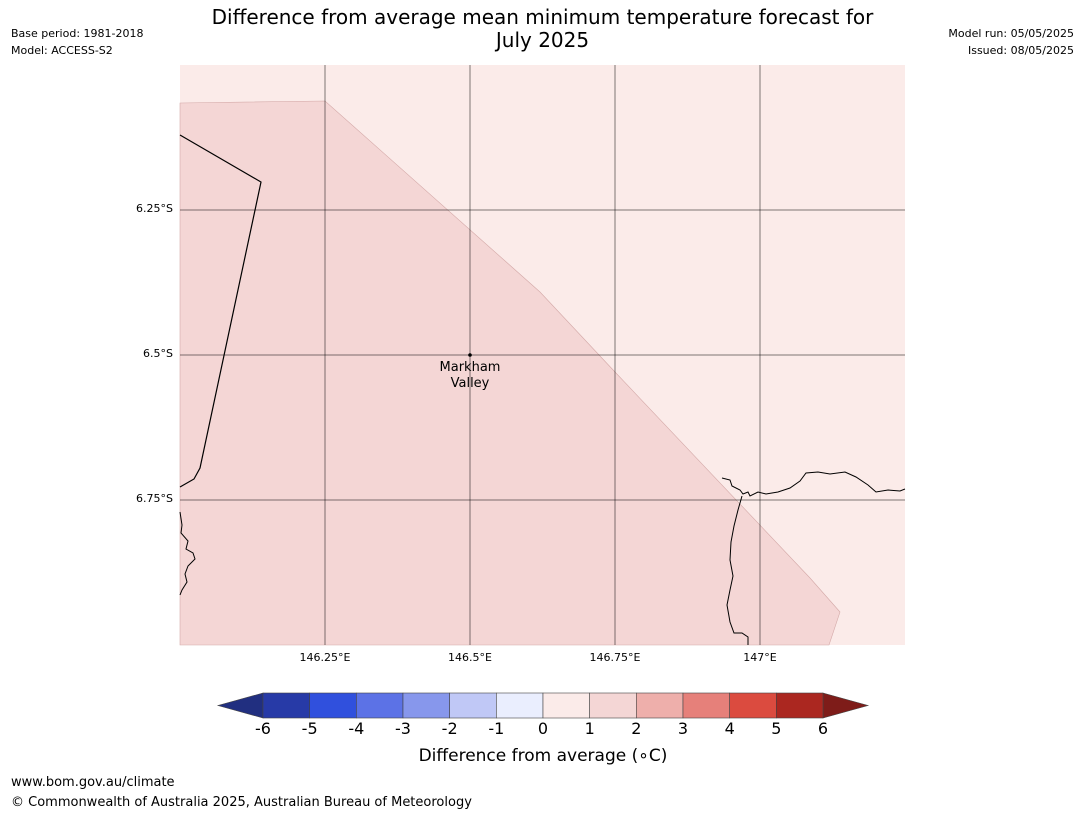  What do you see at coordinates (263, 728) in the screenshot?
I see `colorbar-tick-label: -6` at bounding box center [263, 728].